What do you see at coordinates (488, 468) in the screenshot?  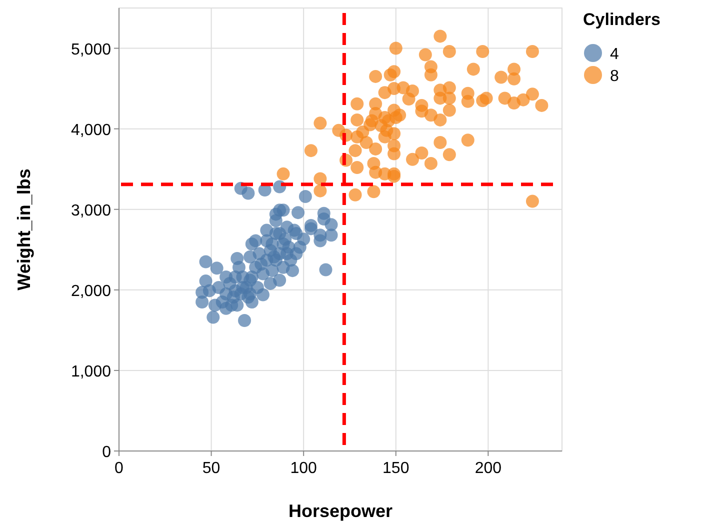 I see `x-tick-label: 200` at bounding box center [488, 468].